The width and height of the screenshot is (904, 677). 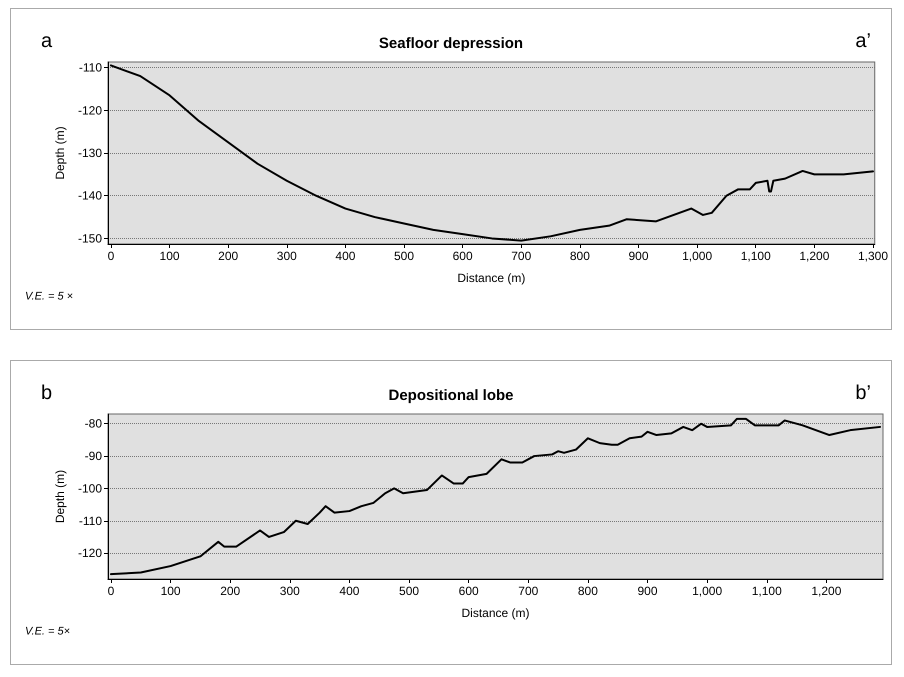 What do you see at coordinates (90, 238) in the screenshot?
I see `y-tick-label: -150` at bounding box center [90, 238].